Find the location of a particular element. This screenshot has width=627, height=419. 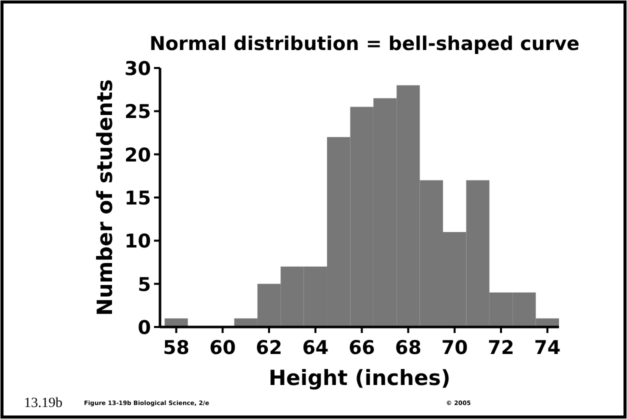

y-tick-label: 25 is located at coordinates (137, 112).